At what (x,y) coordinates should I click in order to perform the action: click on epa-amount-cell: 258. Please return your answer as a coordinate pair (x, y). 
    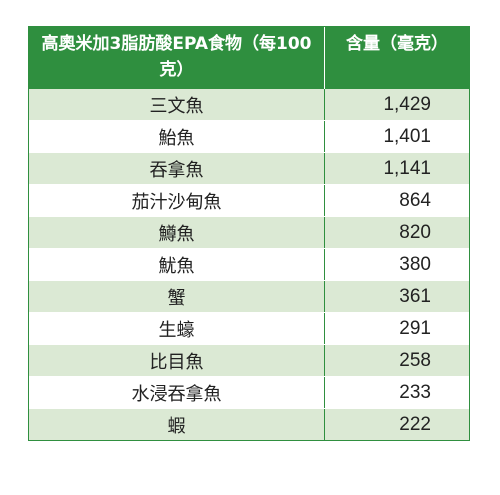
    Looking at the image, I should click on (415, 360).